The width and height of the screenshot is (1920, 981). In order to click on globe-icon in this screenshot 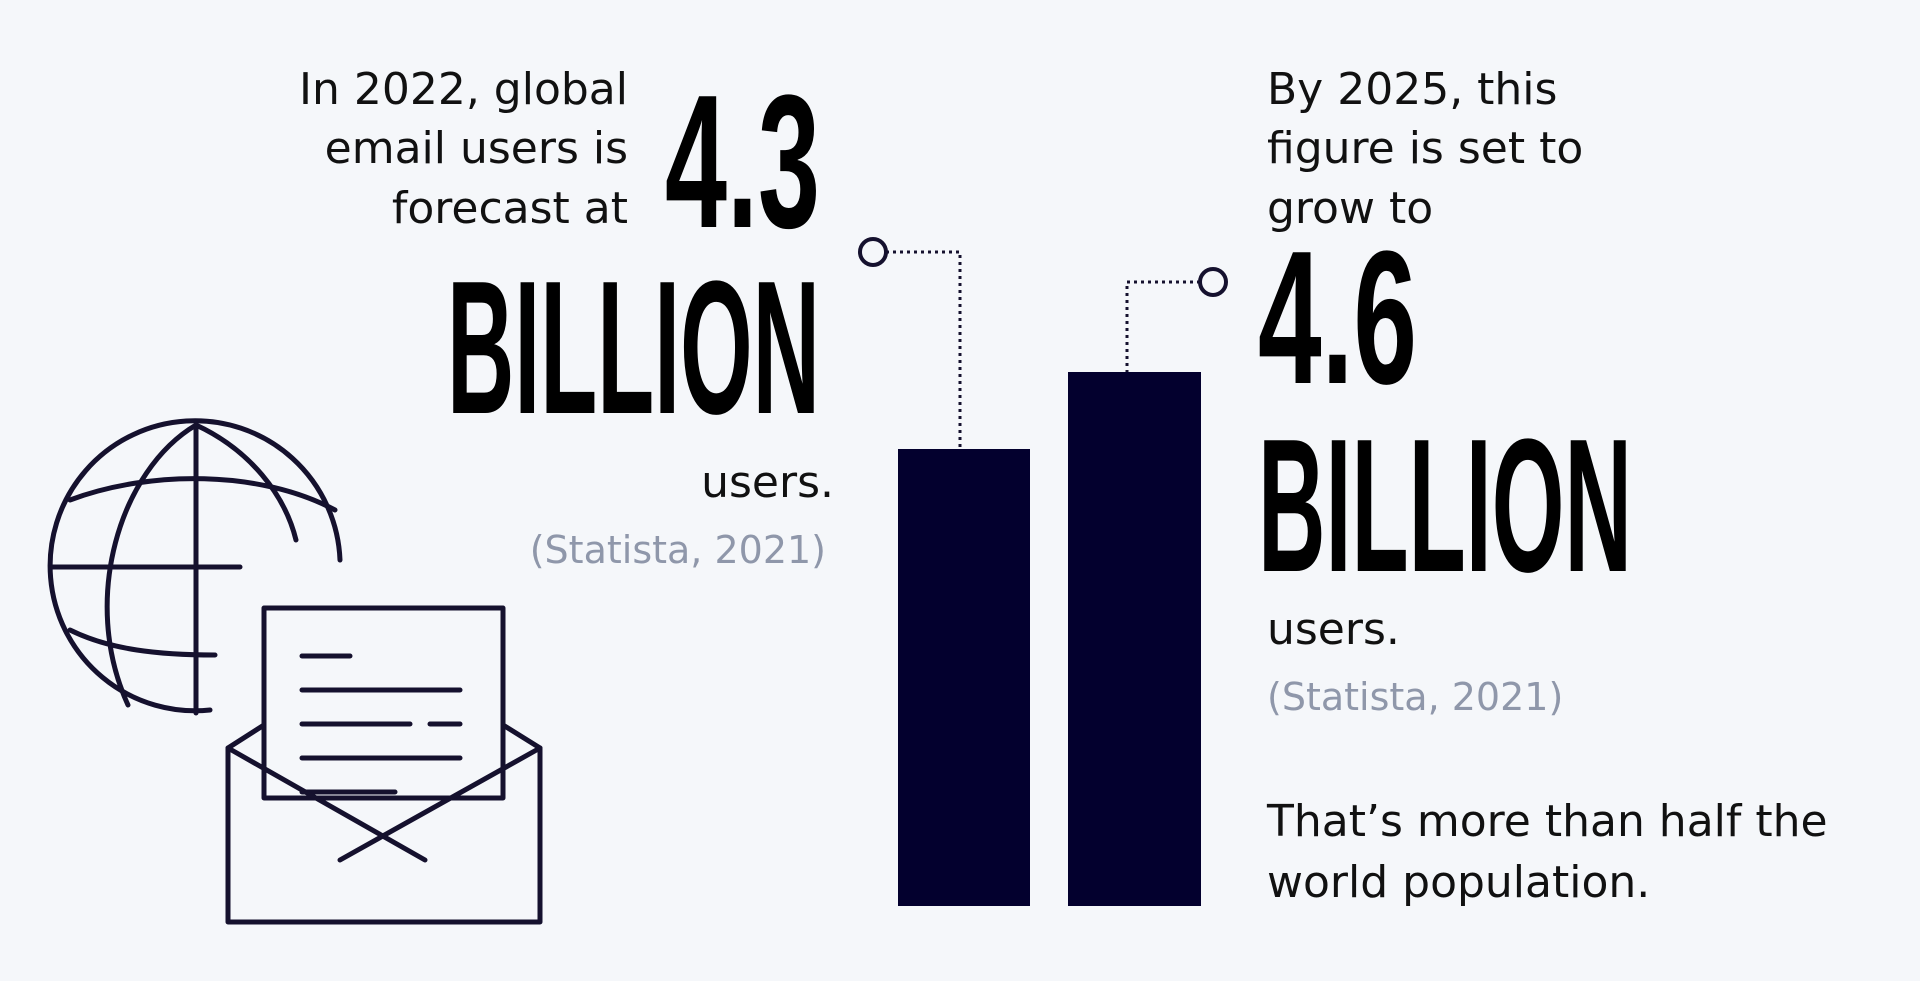, I will do `click(195, 567)`.